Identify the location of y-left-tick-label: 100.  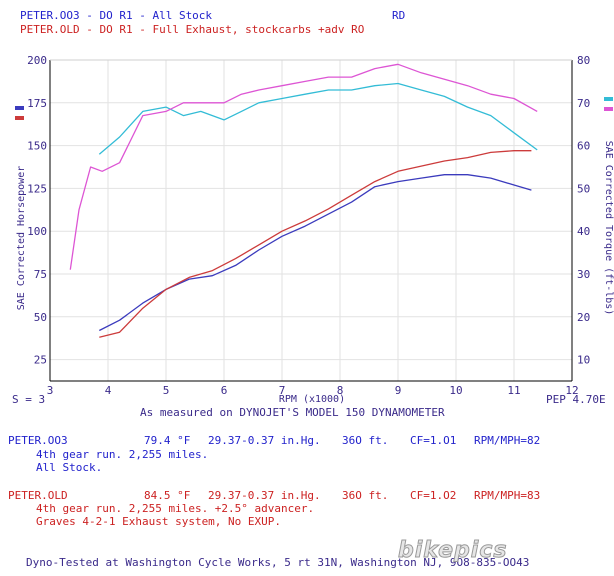
(37, 231).